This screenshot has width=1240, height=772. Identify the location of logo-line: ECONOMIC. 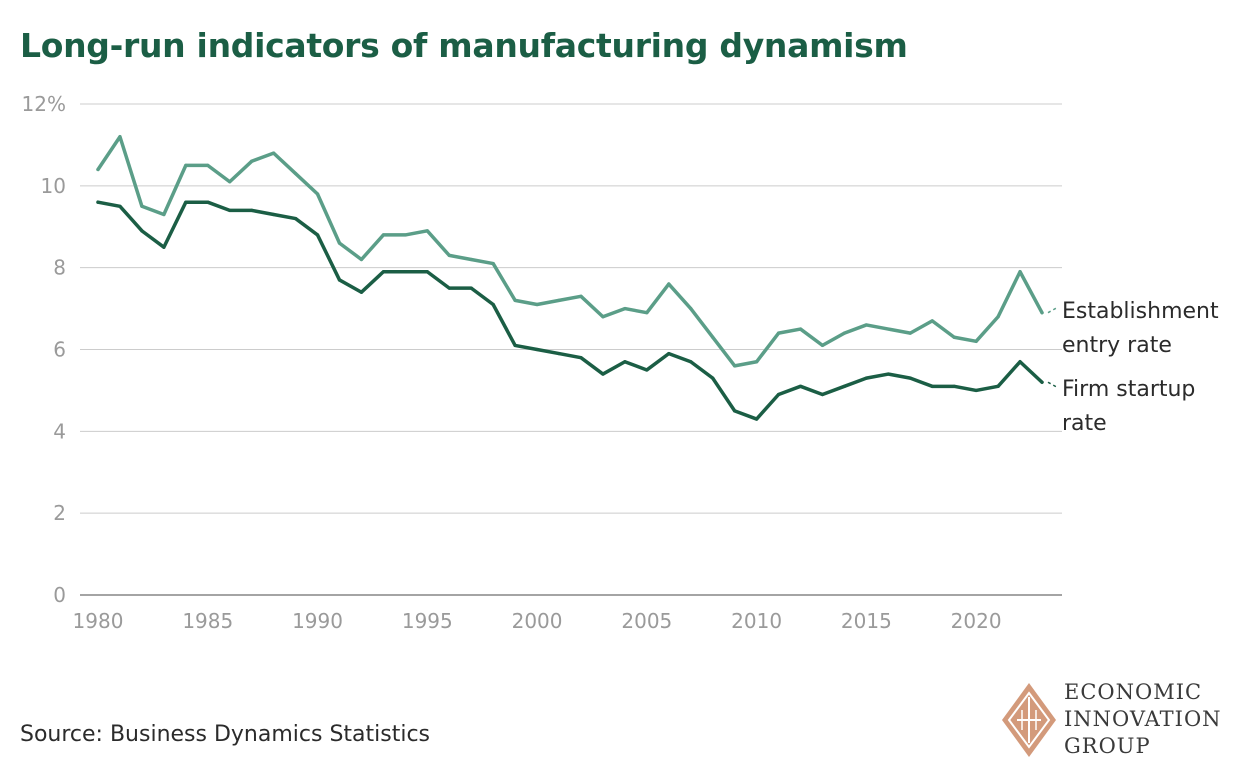
(1133, 692).